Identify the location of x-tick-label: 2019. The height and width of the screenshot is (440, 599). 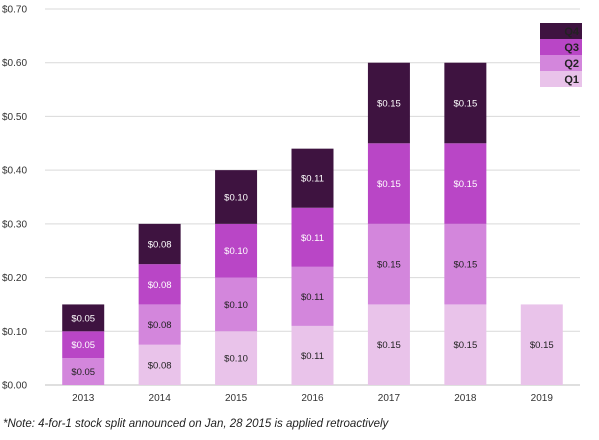
(542, 398).